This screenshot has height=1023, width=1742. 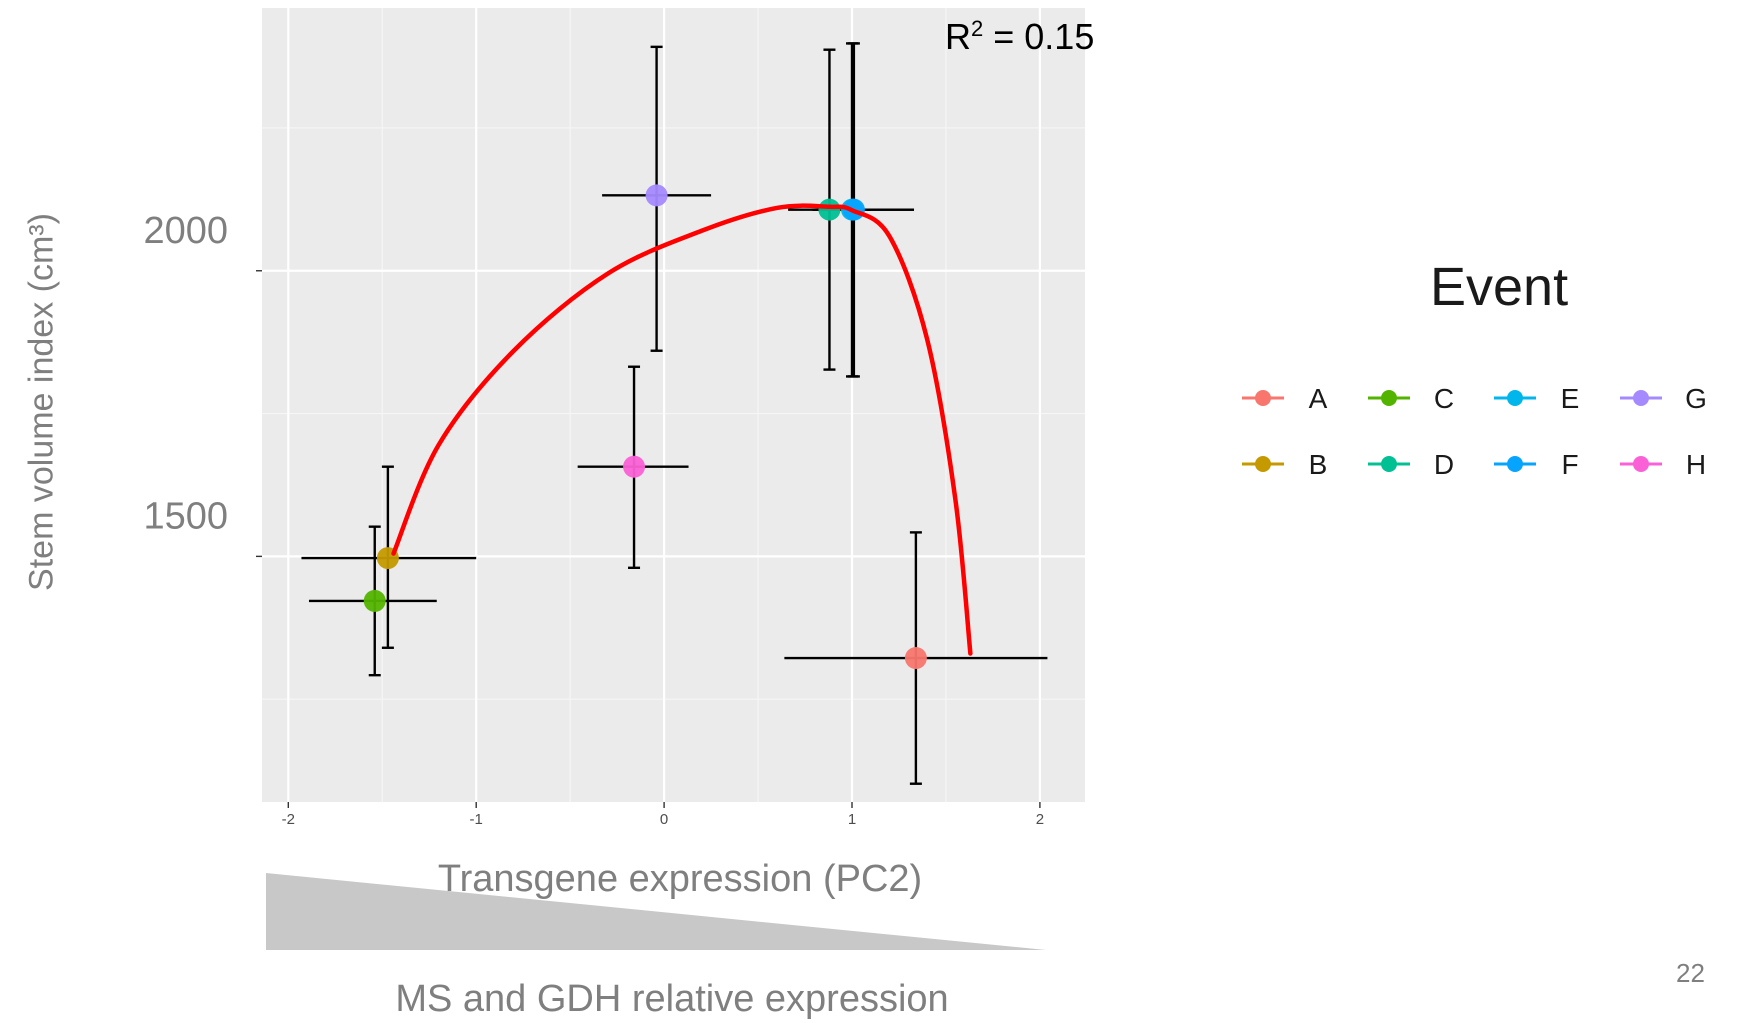 I want to click on gradient-label: MS and GDH relative expression, so click(x=672, y=999).